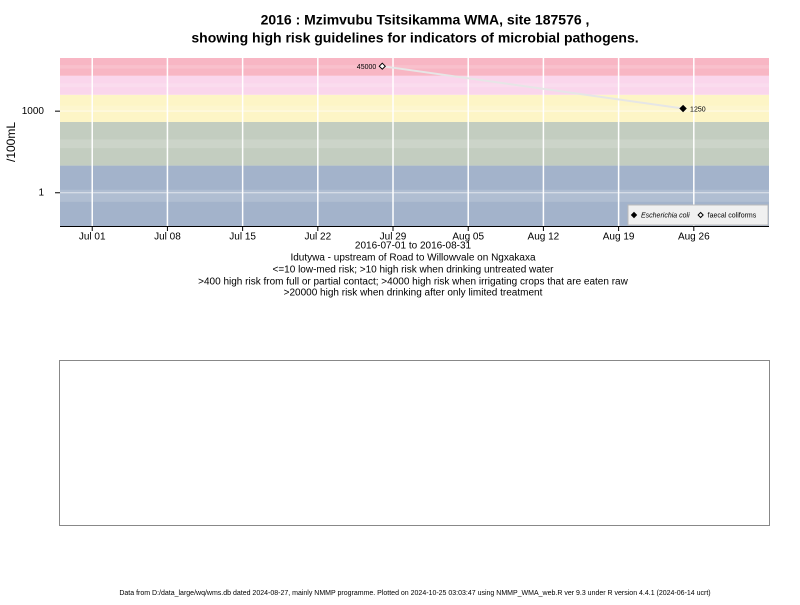 This screenshot has height=605, width=800. I want to click on y-axis-label: /100mL, so click(11, 142).